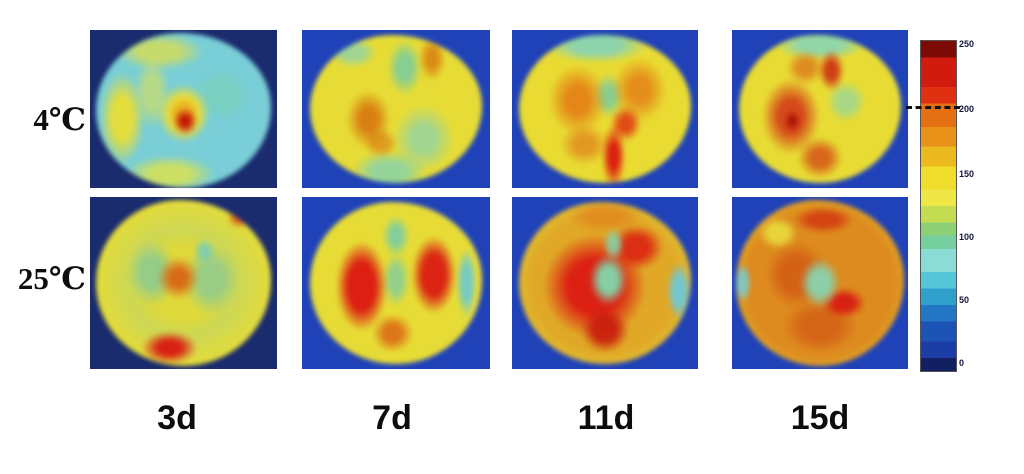 The height and width of the screenshot is (474, 1024). What do you see at coordinates (967, 237) in the screenshot?
I see `colorbar-tick-100: 100` at bounding box center [967, 237].